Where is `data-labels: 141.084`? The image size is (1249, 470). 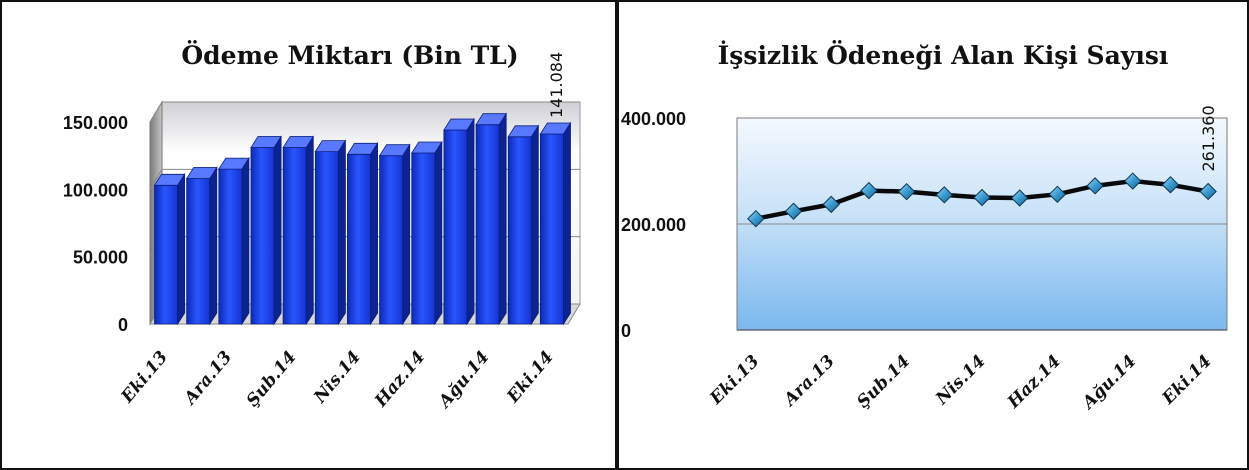 data-labels: 141.084 is located at coordinates (556, 85).